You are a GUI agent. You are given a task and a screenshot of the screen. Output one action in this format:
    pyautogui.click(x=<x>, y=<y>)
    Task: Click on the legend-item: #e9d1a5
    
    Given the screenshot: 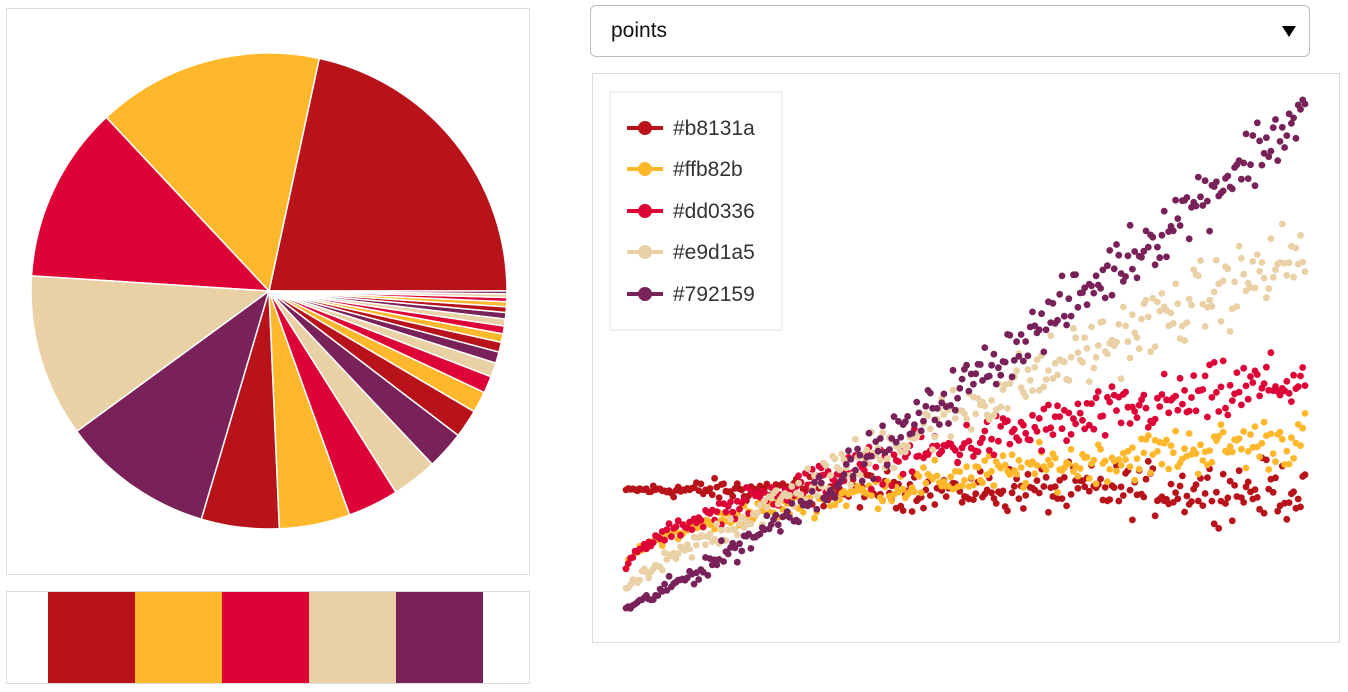 What is the action you would take?
    pyautogui.click(x=691, y=252)
    